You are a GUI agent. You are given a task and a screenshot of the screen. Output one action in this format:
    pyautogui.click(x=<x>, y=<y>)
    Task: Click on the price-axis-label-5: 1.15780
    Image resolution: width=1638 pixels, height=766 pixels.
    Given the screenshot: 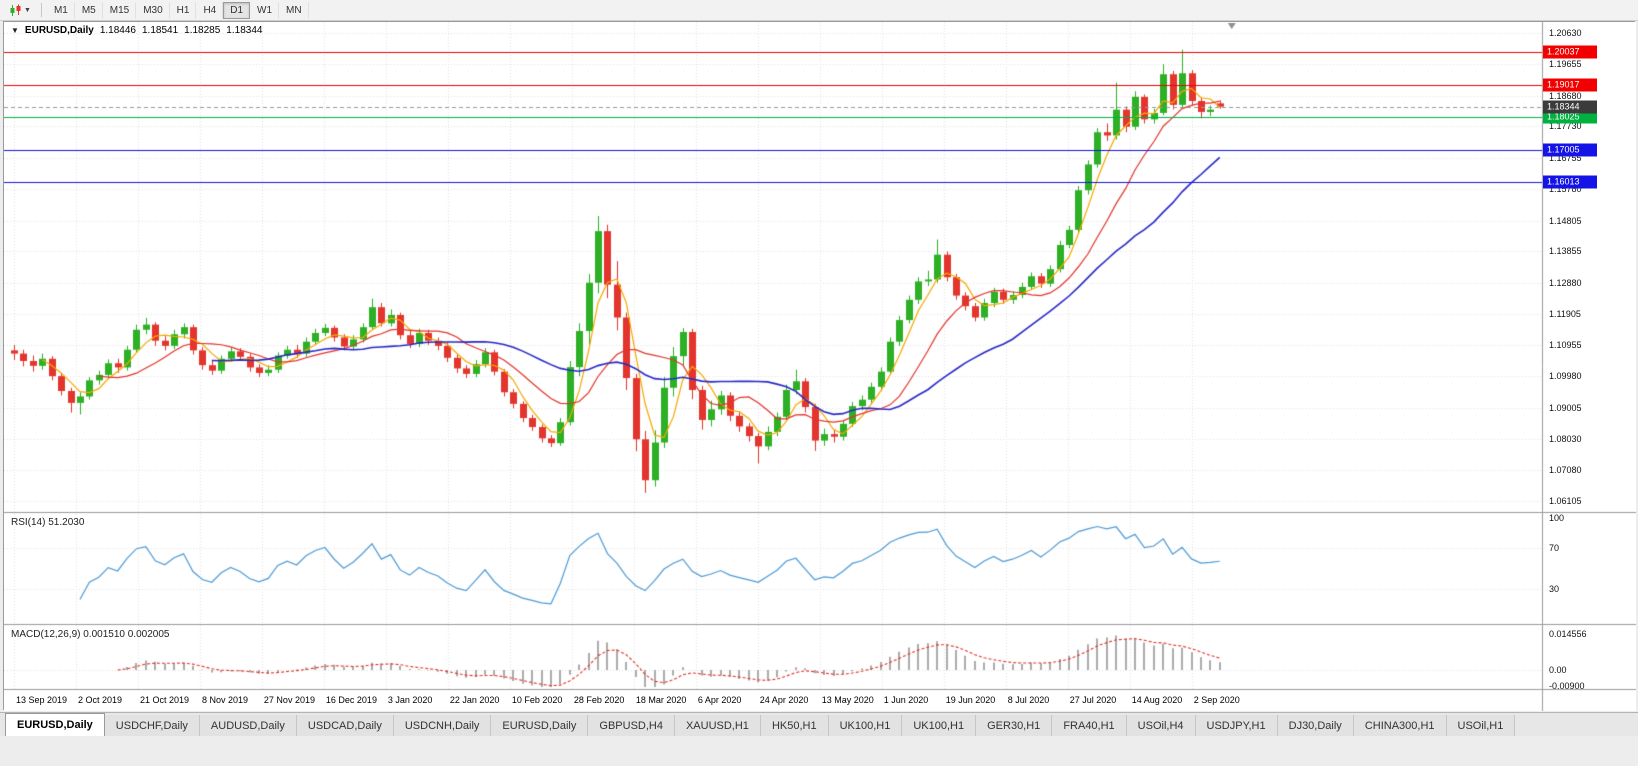 What is the action you would take?
    pyautogui.click(x=1565, y=189)
    